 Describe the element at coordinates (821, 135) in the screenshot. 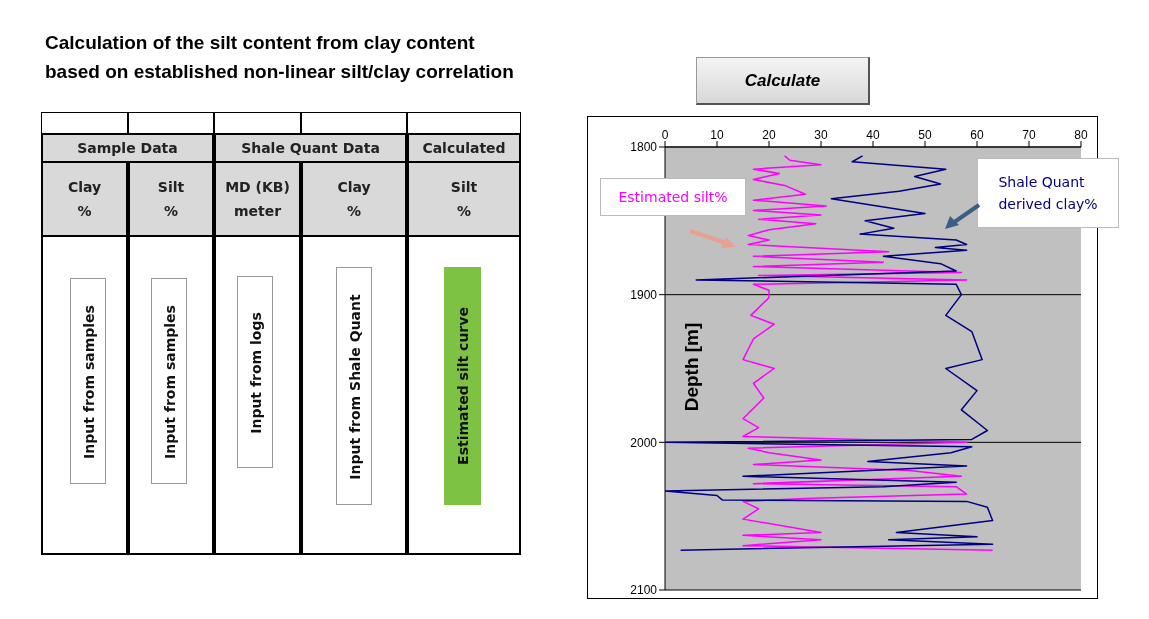

I see `x-tick-label: 30` at that location.